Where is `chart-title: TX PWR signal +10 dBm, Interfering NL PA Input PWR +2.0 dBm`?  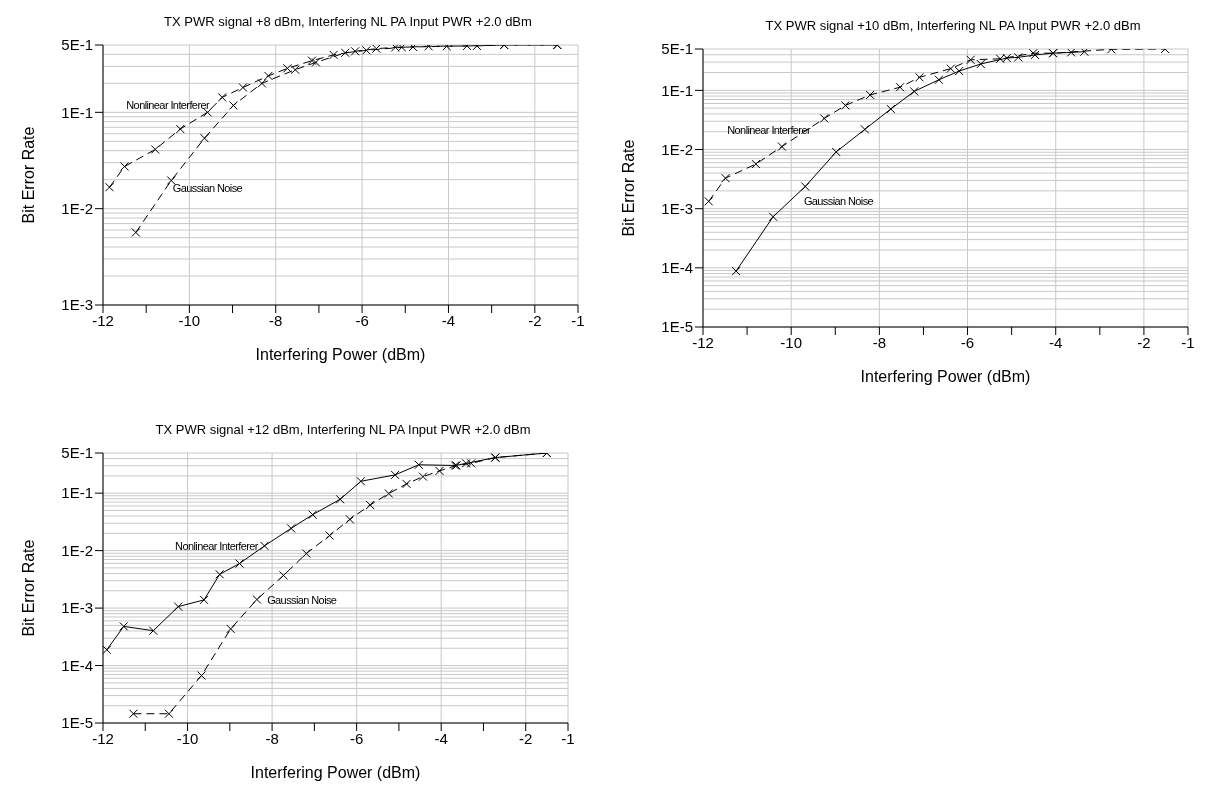
chart-title: TX PWR signal +10 dBm, Interfering NL PA Input PWR +2.0 dBm is located at coordinates (953, 25).